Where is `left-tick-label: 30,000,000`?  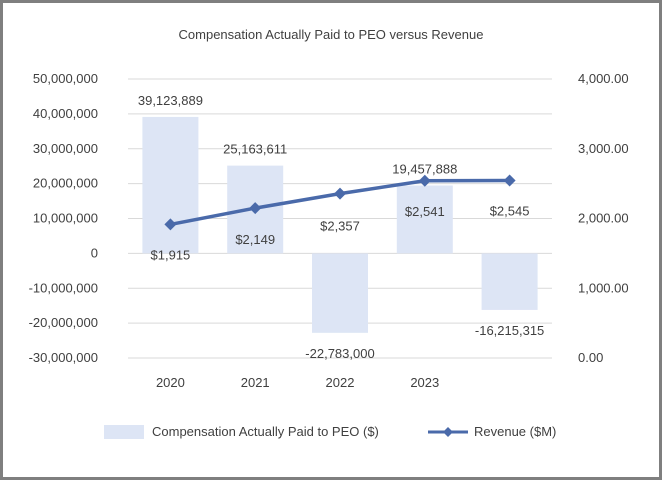
left-tick-label: 30,000,000 is located at coordinates (65, 148).